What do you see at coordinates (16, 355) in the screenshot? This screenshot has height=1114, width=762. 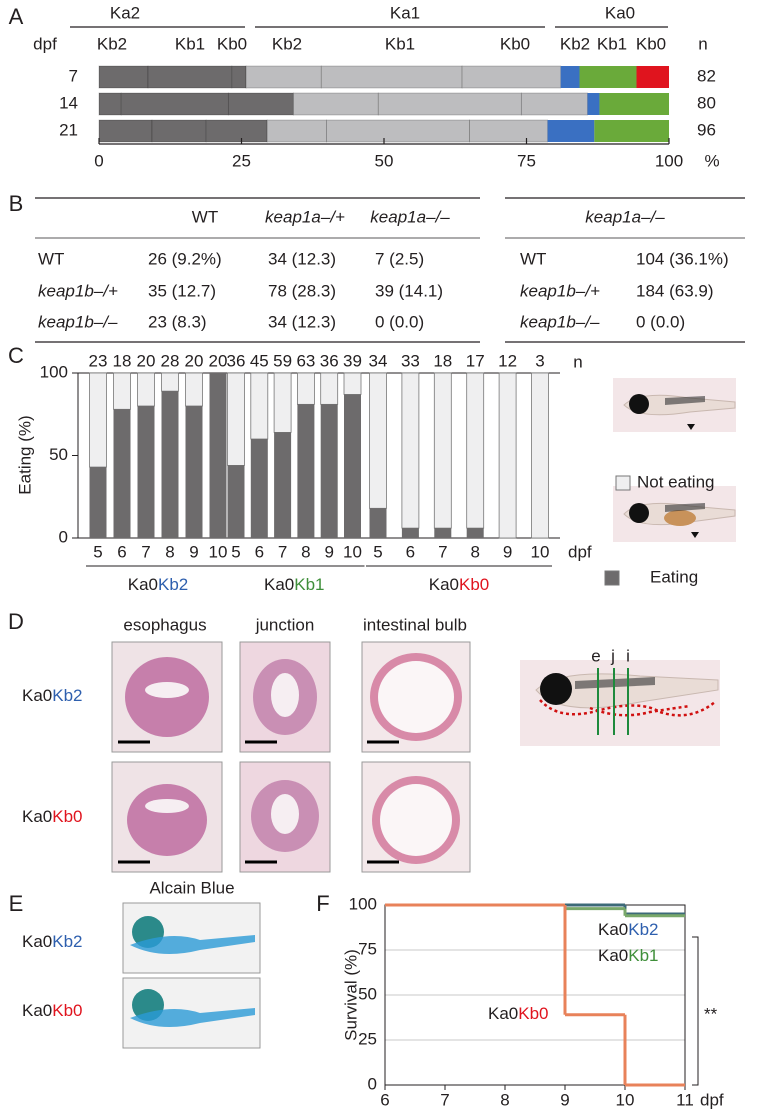 I see `panel-letter: C` at bounding box center [16, 355].